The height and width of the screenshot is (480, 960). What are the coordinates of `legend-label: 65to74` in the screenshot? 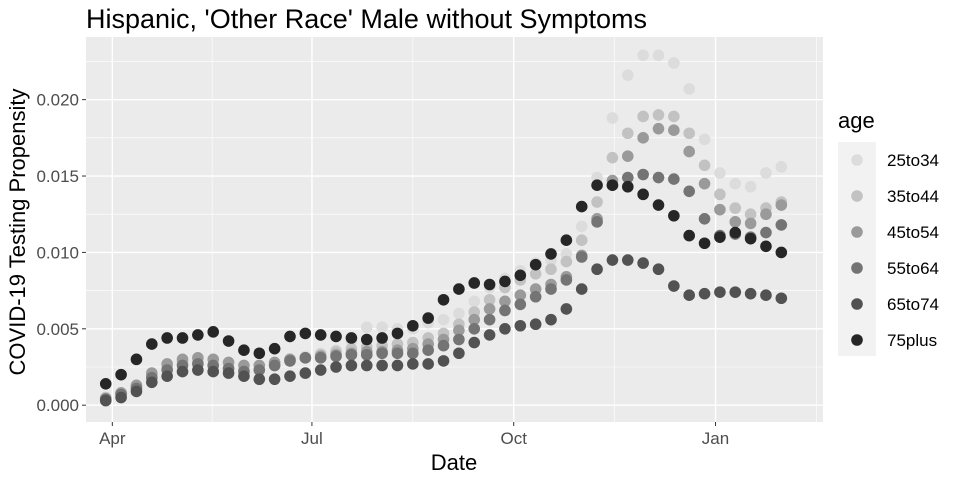 It's located at (913, 304).